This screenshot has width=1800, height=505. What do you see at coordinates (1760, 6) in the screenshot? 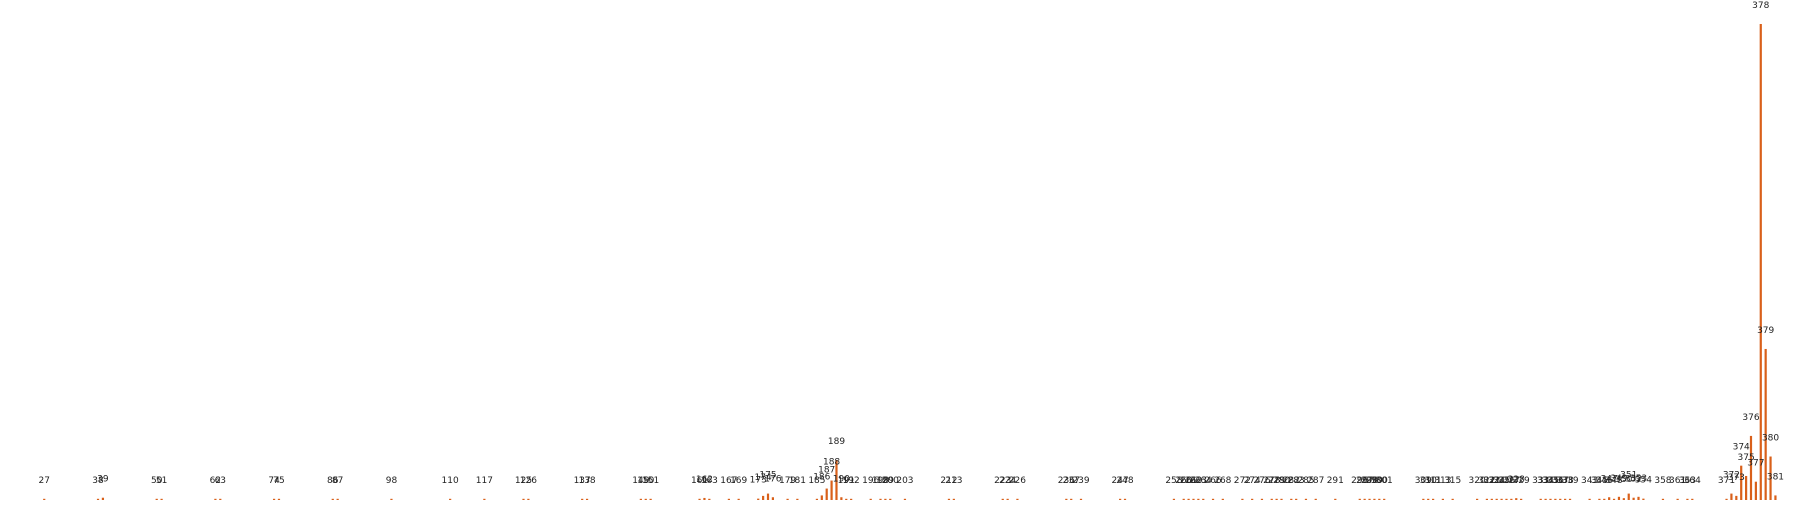
I see `bar-label-378: 378` at bounding box center [1760, 6].